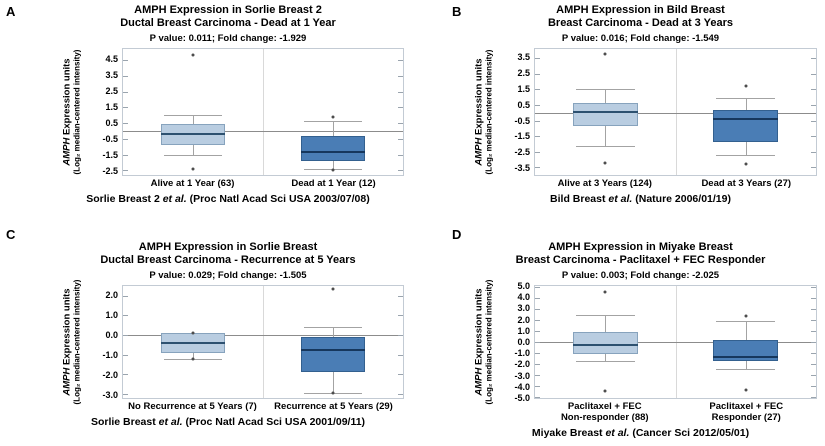  I want to click on x-tick-label-group1: Paclitaxel + FEC Non-responder (88), so click(605, 412).